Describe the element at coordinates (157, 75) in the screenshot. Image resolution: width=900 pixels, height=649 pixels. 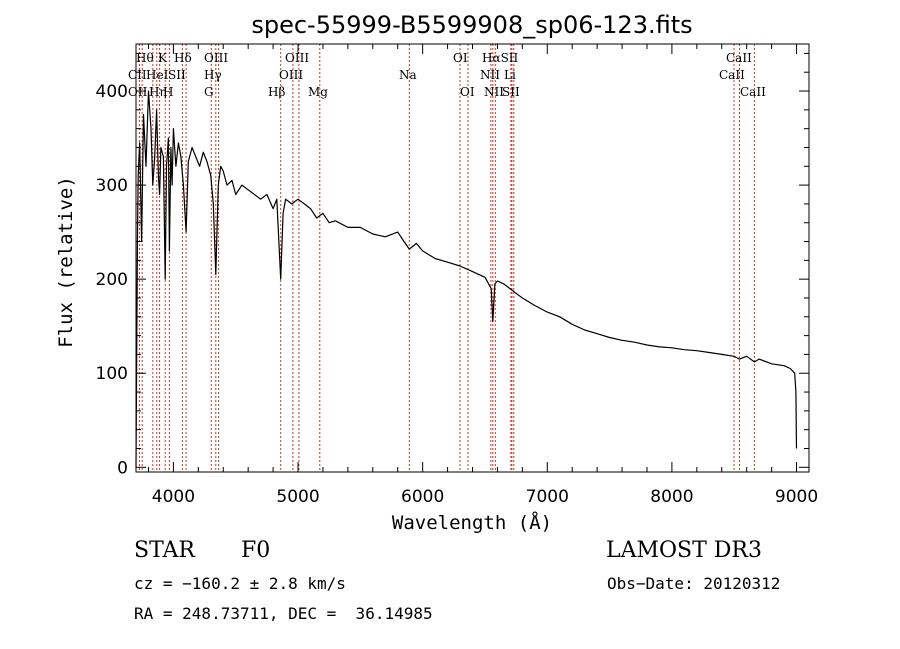
I see `line-label-hei: HeI` at that location.